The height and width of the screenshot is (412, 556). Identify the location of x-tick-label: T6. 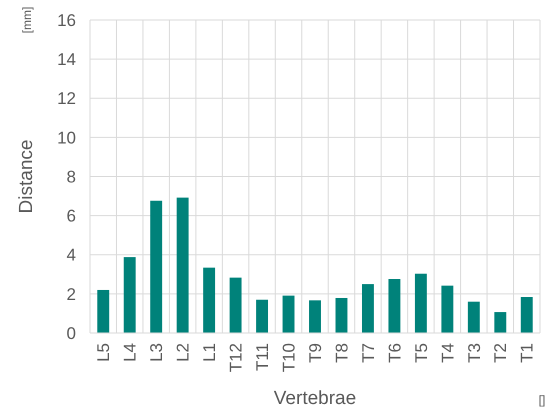
(394, 353).